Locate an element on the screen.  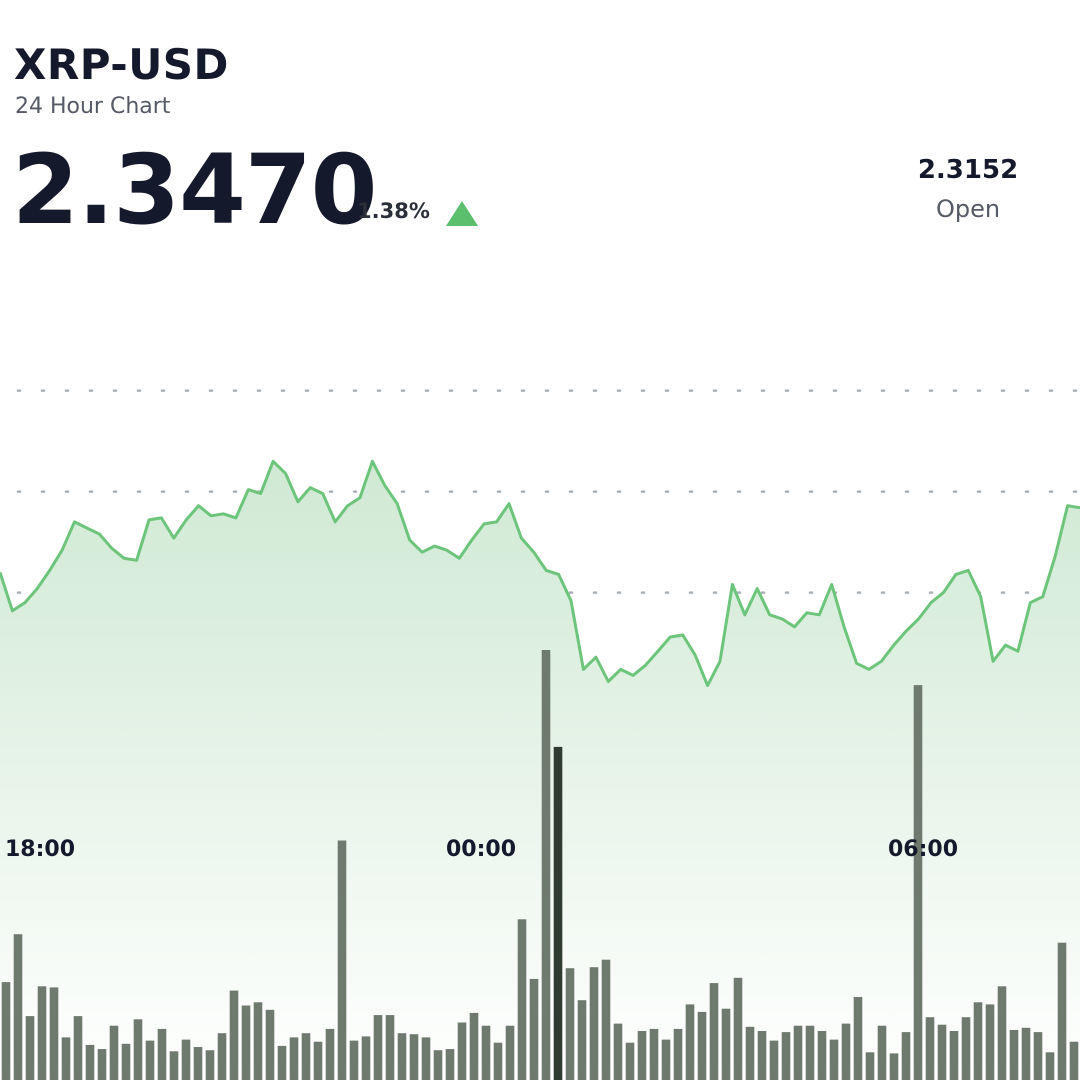
x-tick-label: 00:00 is located at coordinates (481, 849).